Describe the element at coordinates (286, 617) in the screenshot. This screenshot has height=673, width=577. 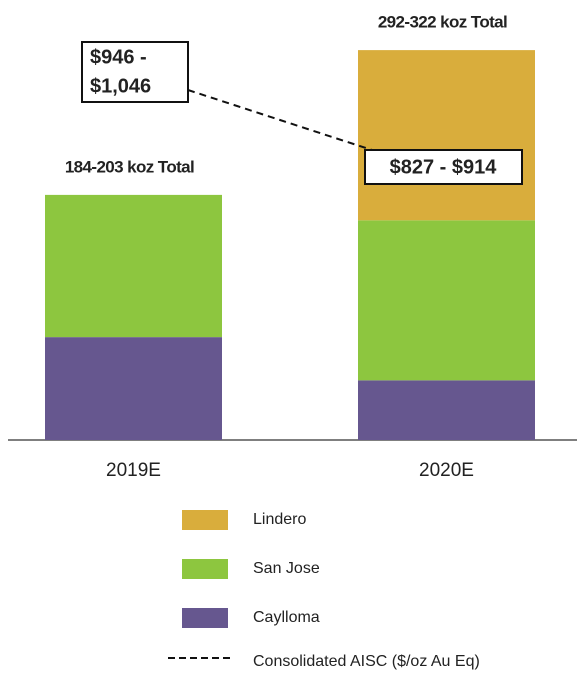
I see `legend-label: Caylloma` at that location.